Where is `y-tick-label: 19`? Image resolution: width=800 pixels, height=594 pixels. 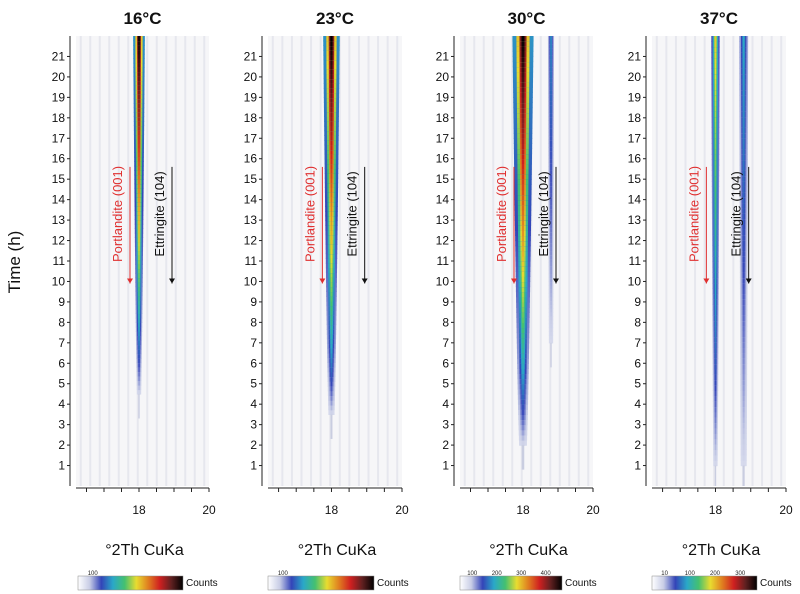
y-tick-label: 19 is located at coordinates (251, 97).